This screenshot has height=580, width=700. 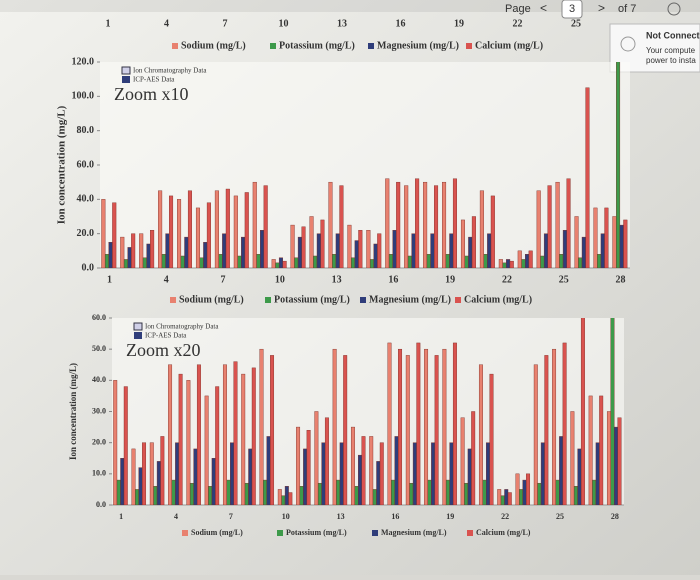 I want to click on y-tick-label: 120.0, so click(x=83, y=61).